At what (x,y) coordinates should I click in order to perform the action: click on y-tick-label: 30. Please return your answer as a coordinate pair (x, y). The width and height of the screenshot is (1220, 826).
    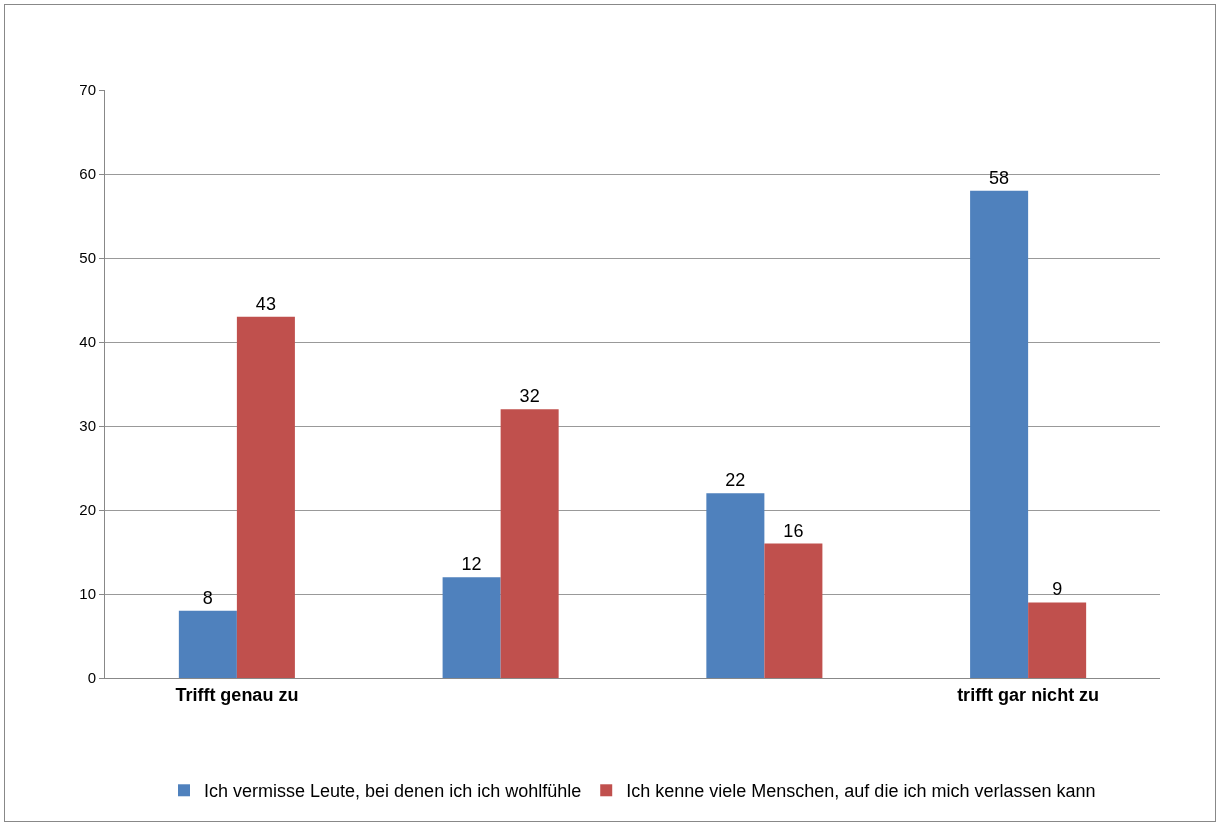
    Looking at the image, I should click on (87, 426).